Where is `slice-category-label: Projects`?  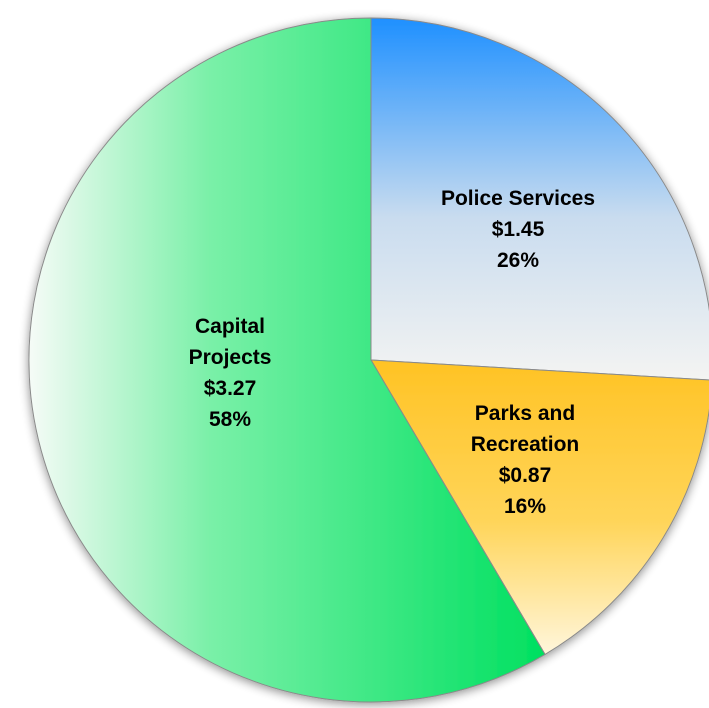 slice-category-label: Projects is located at coordinates (230, 357).